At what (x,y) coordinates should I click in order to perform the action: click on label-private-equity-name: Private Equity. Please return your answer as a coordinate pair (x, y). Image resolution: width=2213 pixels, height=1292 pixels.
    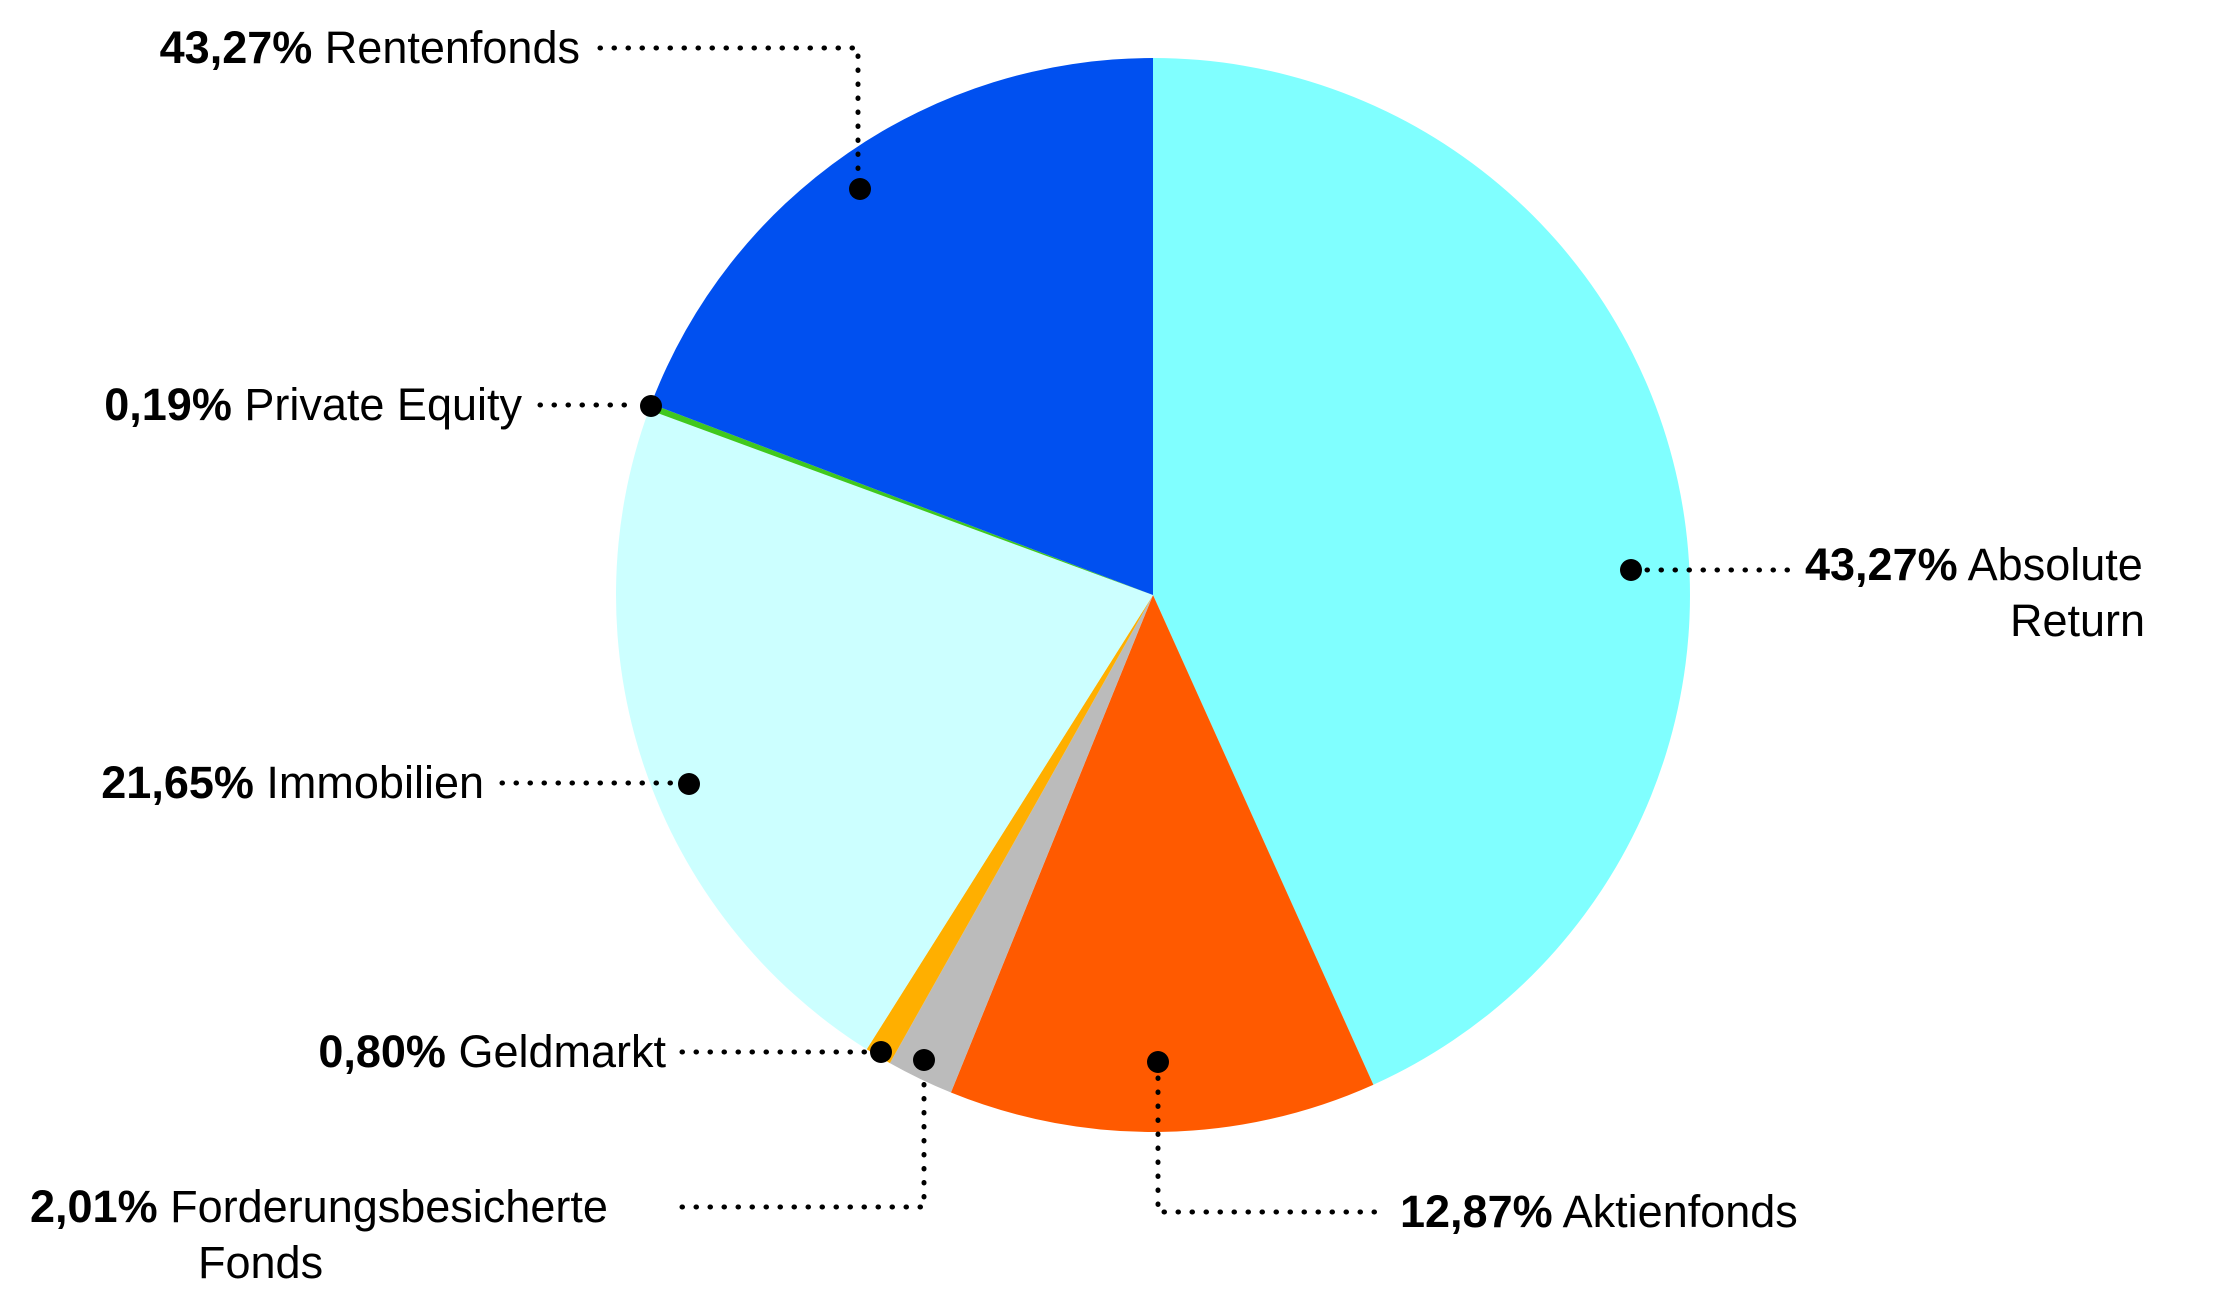
    Looking at the image, I should click on (383, 404).